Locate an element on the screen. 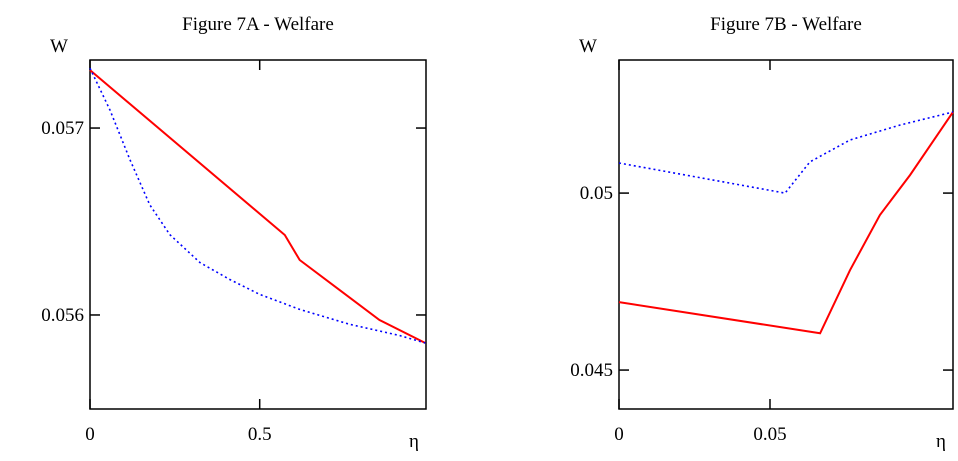 This screenshot has height=461, width=958. chart-title: Figure 7A - Welfare is located at coordinates (258, 24).